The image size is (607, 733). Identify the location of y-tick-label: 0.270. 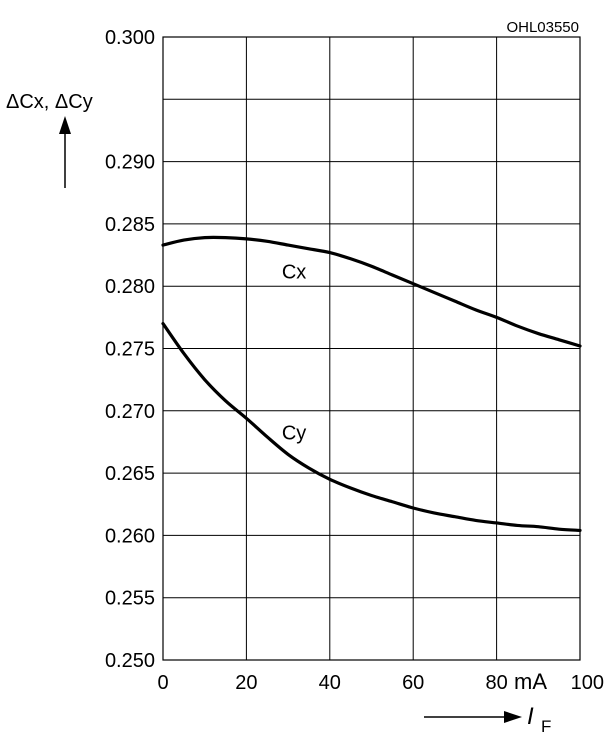
(130, 412).